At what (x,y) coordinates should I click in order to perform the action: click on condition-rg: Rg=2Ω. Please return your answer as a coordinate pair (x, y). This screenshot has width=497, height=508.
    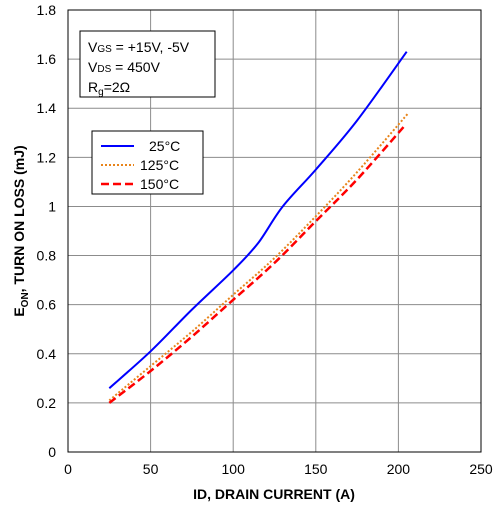
    Looking at the image, I should click on (109, 88).